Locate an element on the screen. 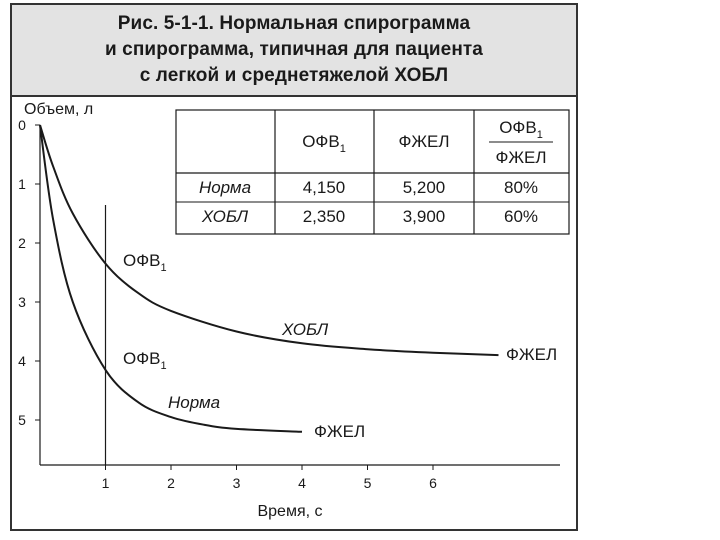 The height and width of the screenshot is (540, 720). table-cell-copd-ratio: 60% is located at coordinates (521, 216).